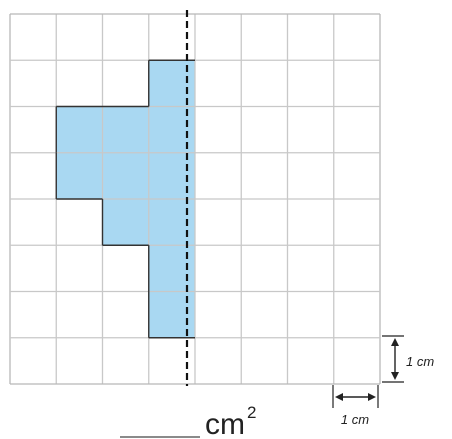  What do you see at coordinates (251, 412) in the screenshot?
I see `answer-unit-exponent: 2` at bounding box center [251, 412].